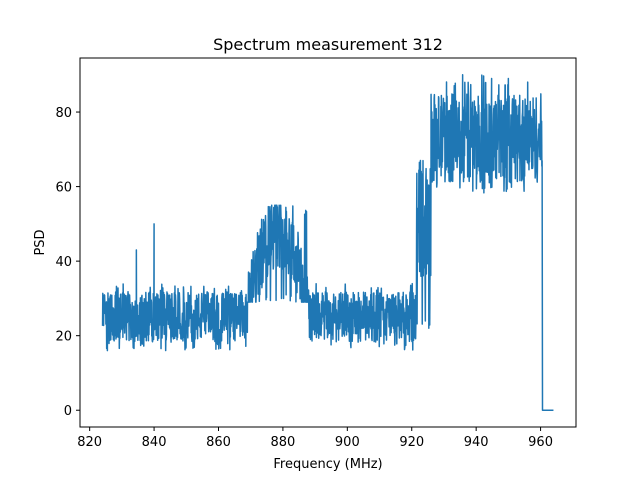  I want to click on x-tick-label: 900, so click(347, 442).